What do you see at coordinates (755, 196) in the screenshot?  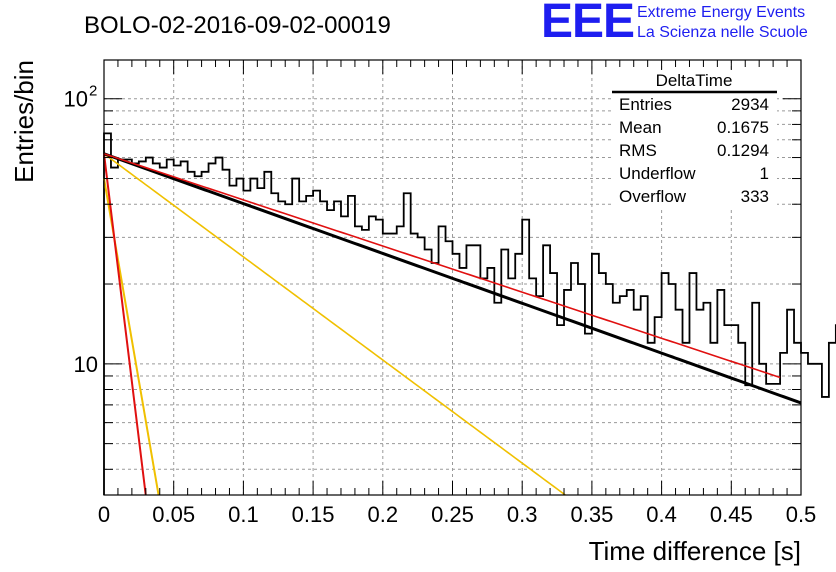 I see `stats-row-value: 333` at bounding box center [755, 196].